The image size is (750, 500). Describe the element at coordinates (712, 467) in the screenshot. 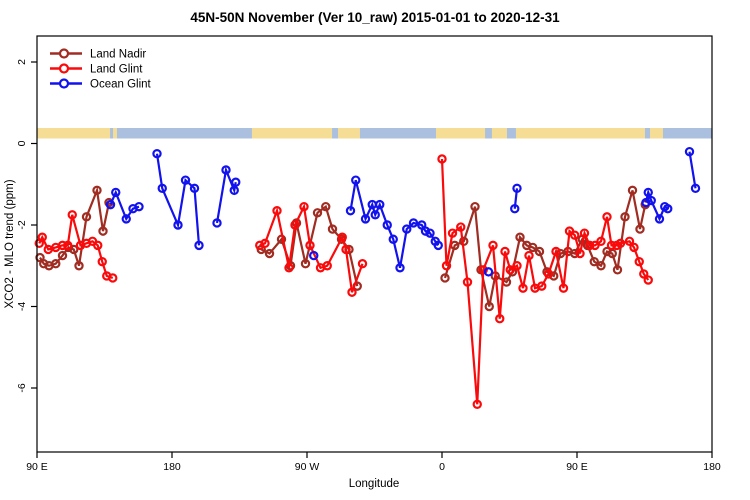

I see `x-tick-label: 180` at that location.